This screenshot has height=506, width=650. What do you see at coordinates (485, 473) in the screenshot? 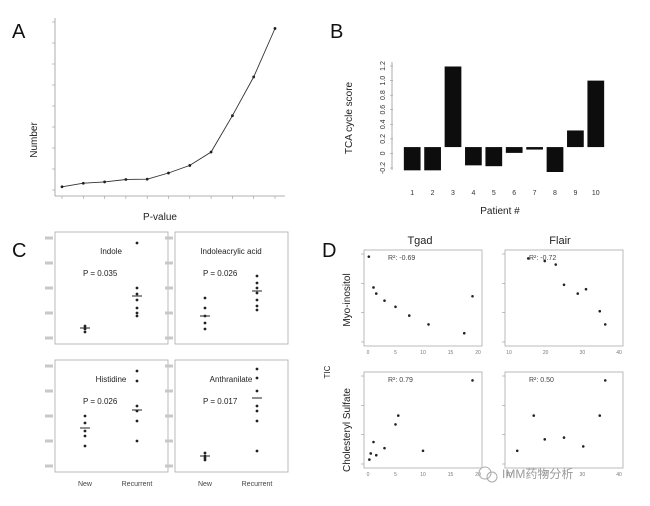
I see `wechat-icon` at bounding box center [485, 473].